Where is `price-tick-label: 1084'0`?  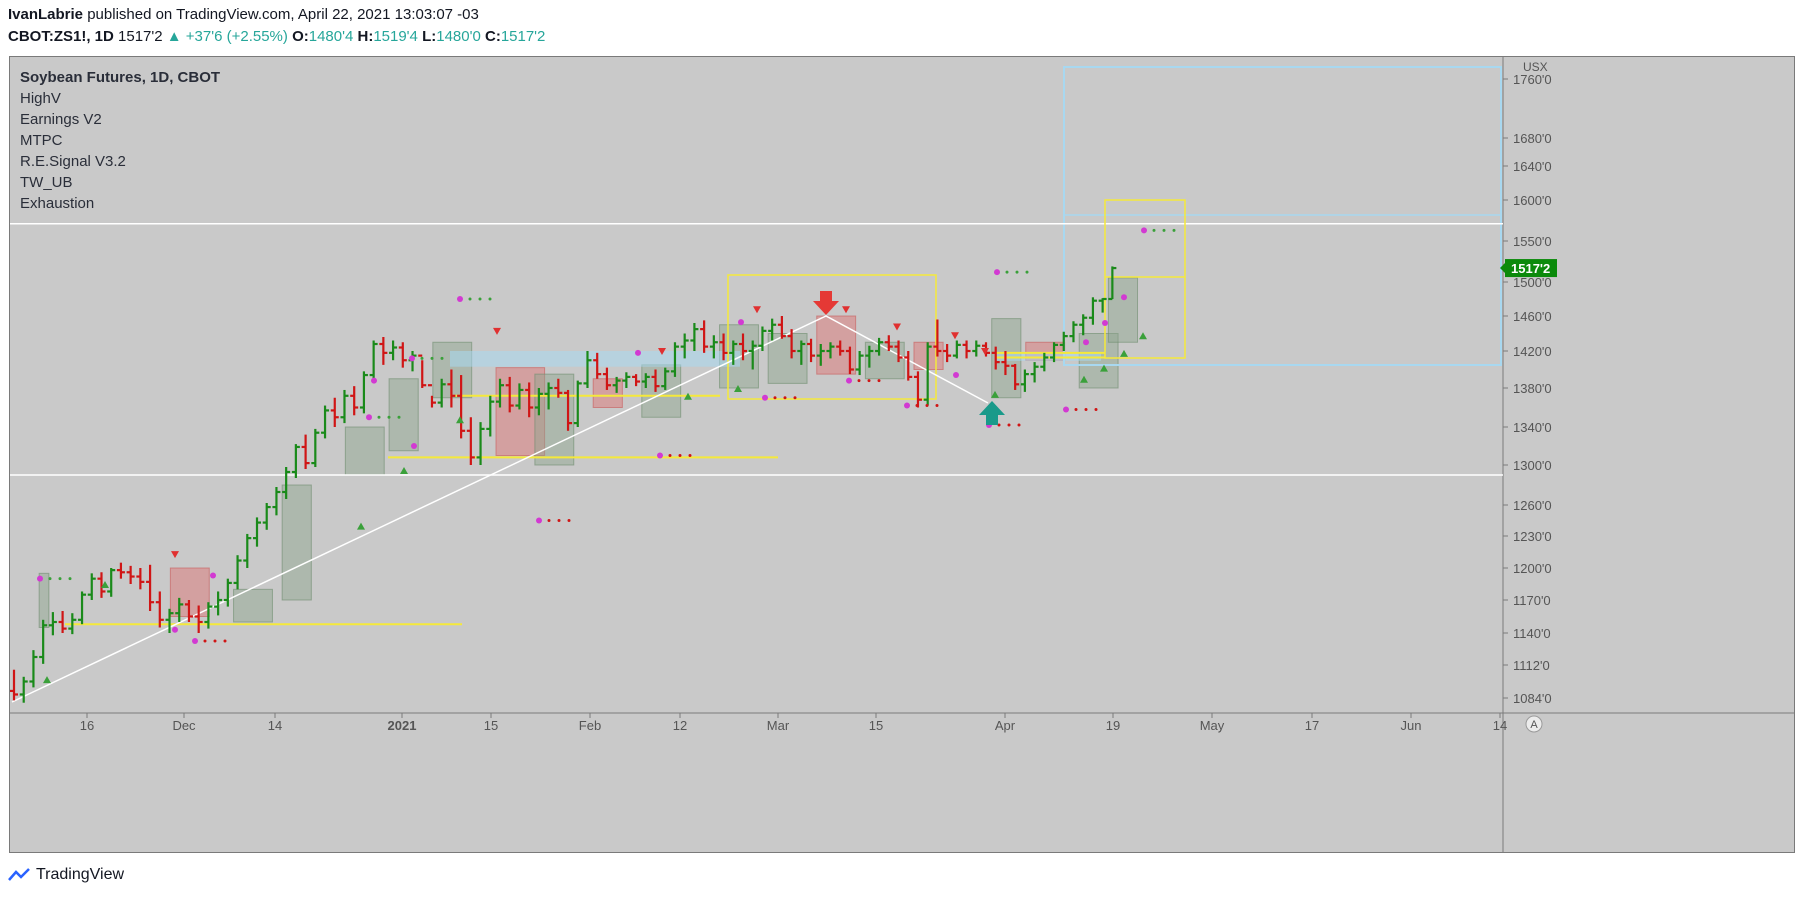
price-tick-label: 1084'0 is located at coordinates (1532, 698).